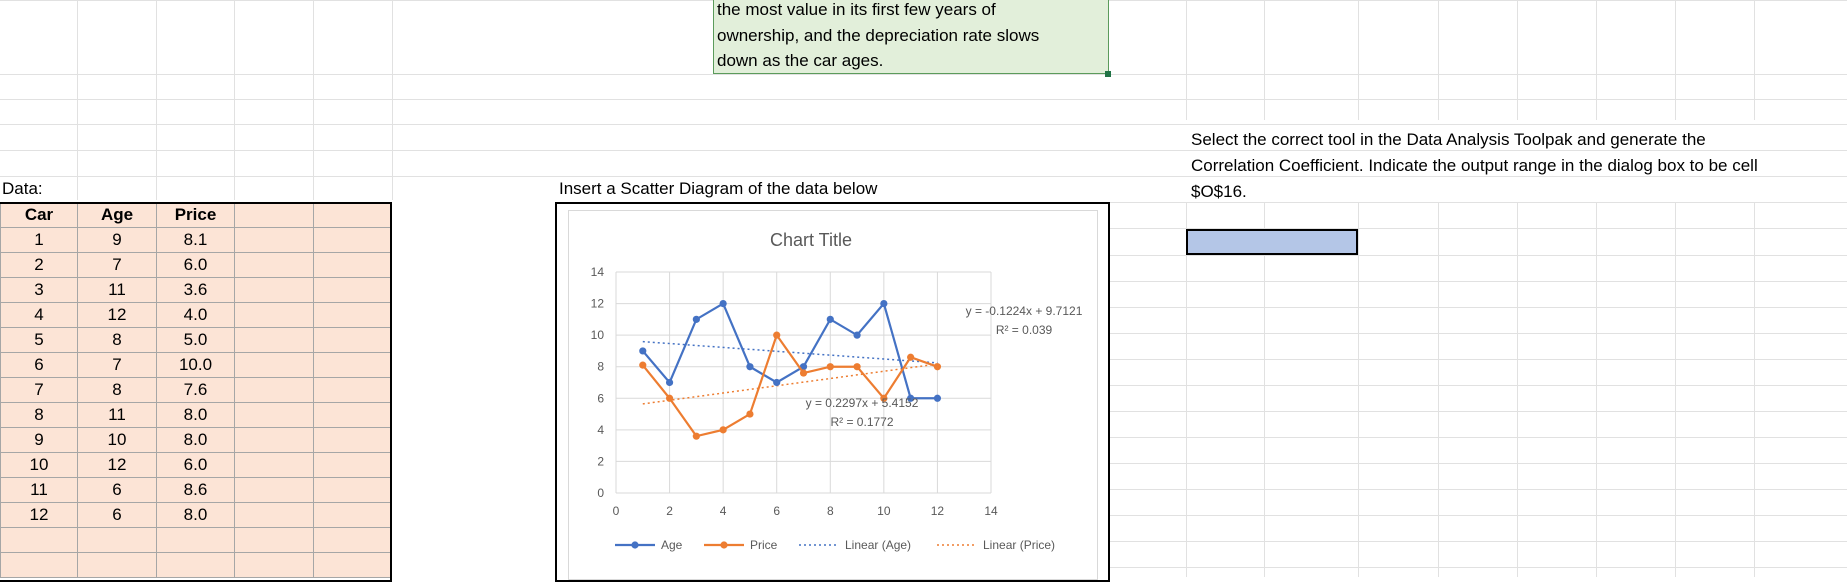 This screenshot has height=584, width=1847. Describe the element at coordinates (598, 304) in the screenshot. I see `y-tick-label: 12` at that location.